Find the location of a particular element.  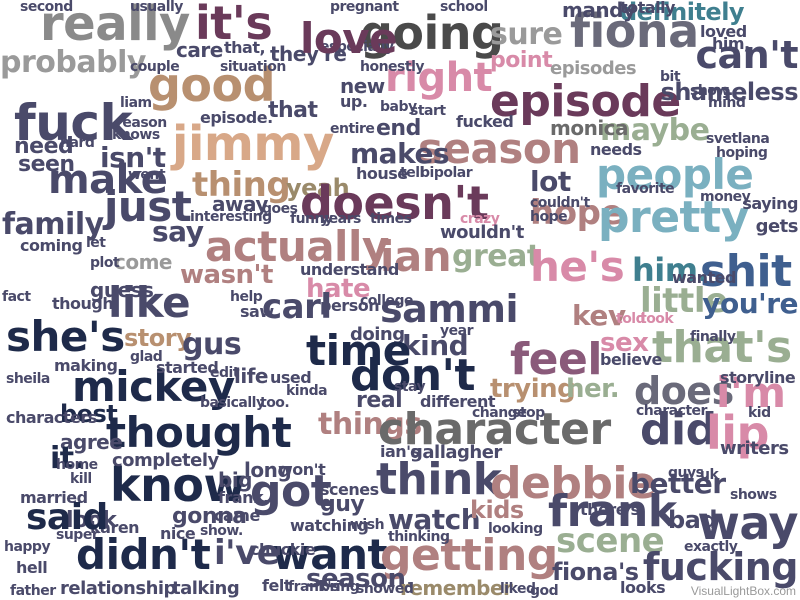

cloud-word: kinda is located at coordinates (307, 391).